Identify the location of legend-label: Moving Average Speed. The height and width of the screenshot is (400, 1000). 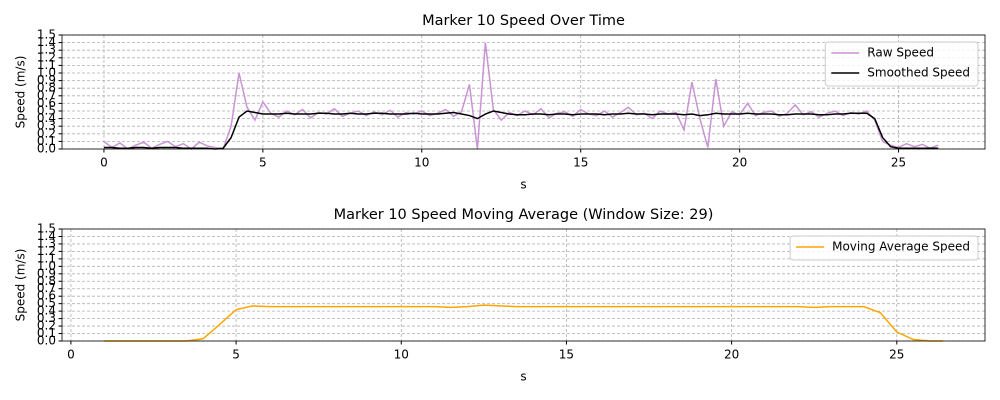
(901, 247).